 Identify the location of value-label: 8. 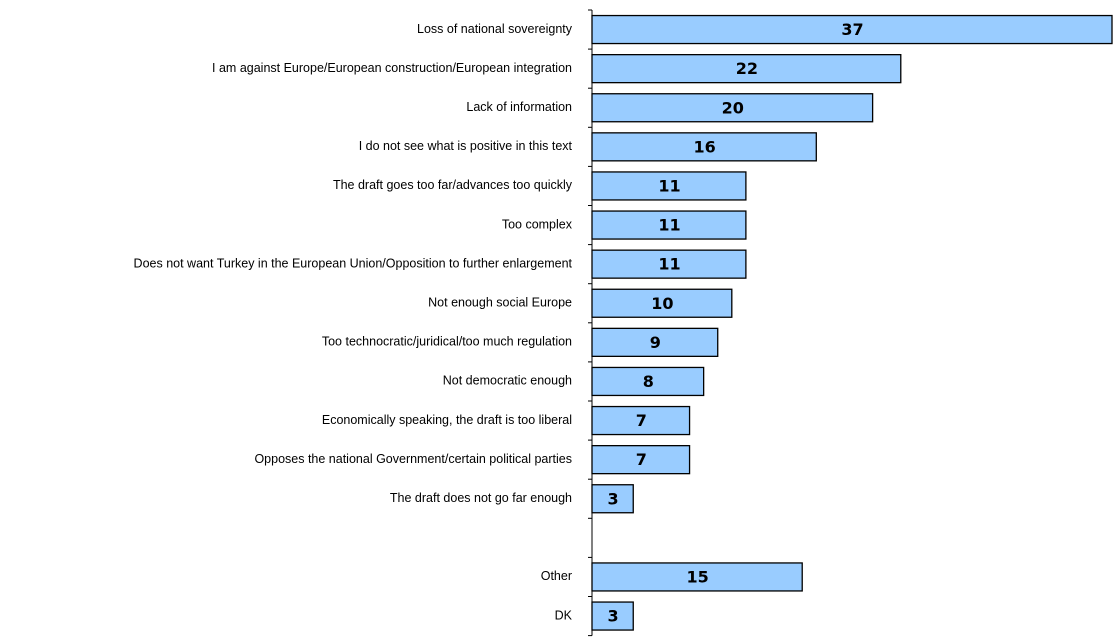
(648, 381).